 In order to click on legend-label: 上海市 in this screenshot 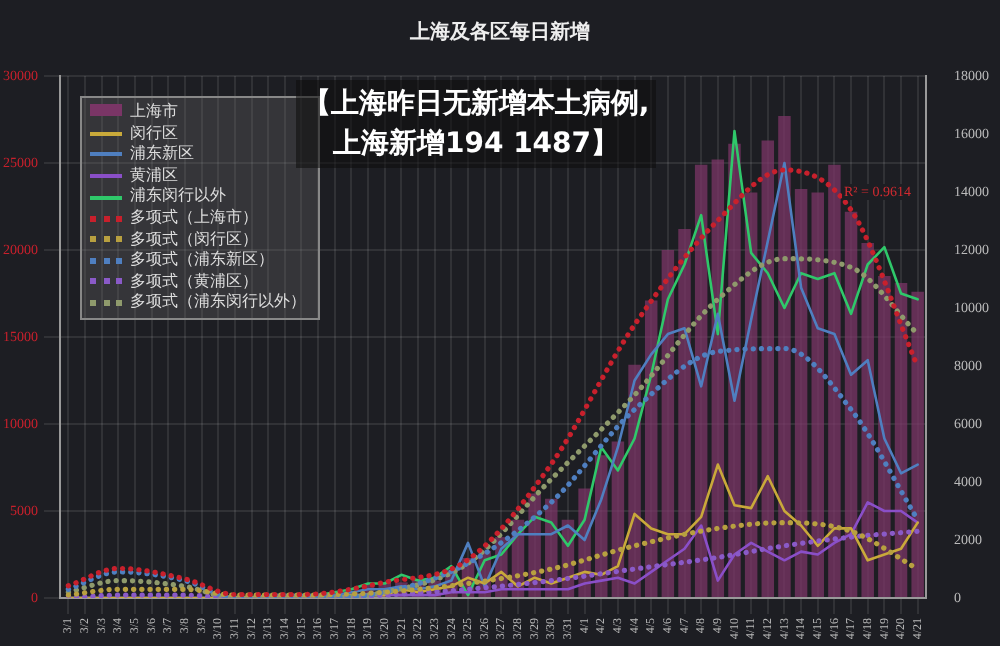, I will do `click(154, 111)`.